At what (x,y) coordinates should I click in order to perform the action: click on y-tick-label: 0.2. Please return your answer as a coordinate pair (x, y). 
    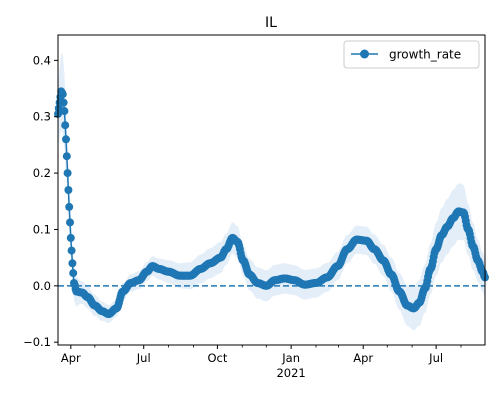
    Looking at the image, I should click on (42, 173).